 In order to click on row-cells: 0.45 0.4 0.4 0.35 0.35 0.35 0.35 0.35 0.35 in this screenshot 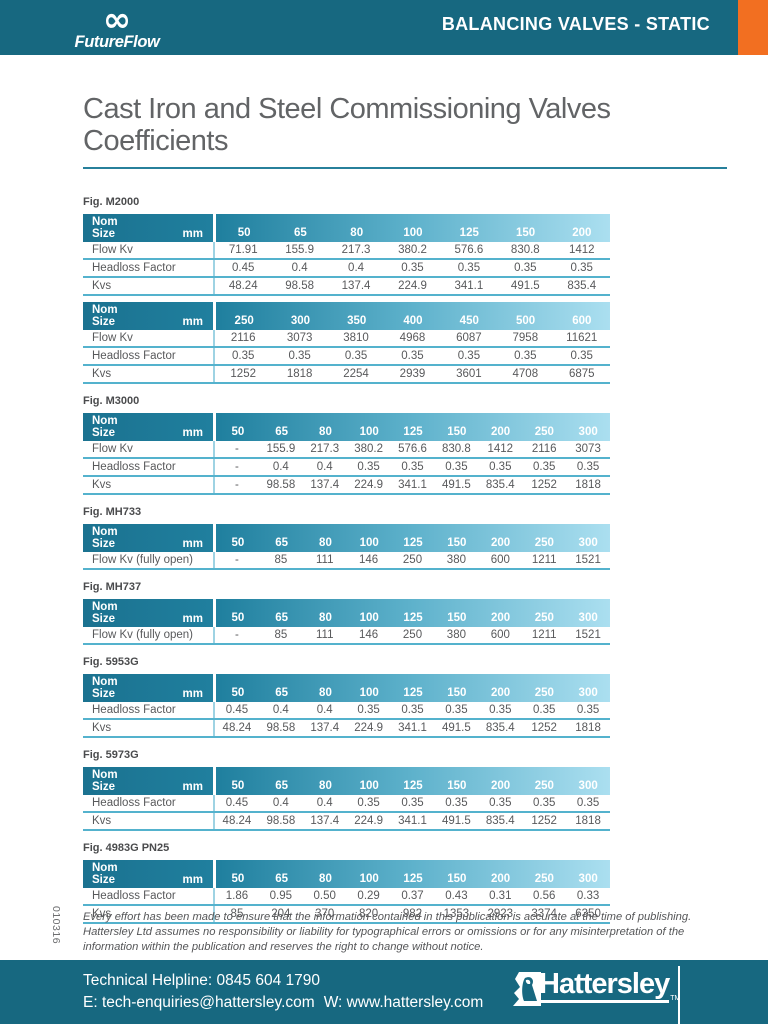, I will do `click(411, 710)`.